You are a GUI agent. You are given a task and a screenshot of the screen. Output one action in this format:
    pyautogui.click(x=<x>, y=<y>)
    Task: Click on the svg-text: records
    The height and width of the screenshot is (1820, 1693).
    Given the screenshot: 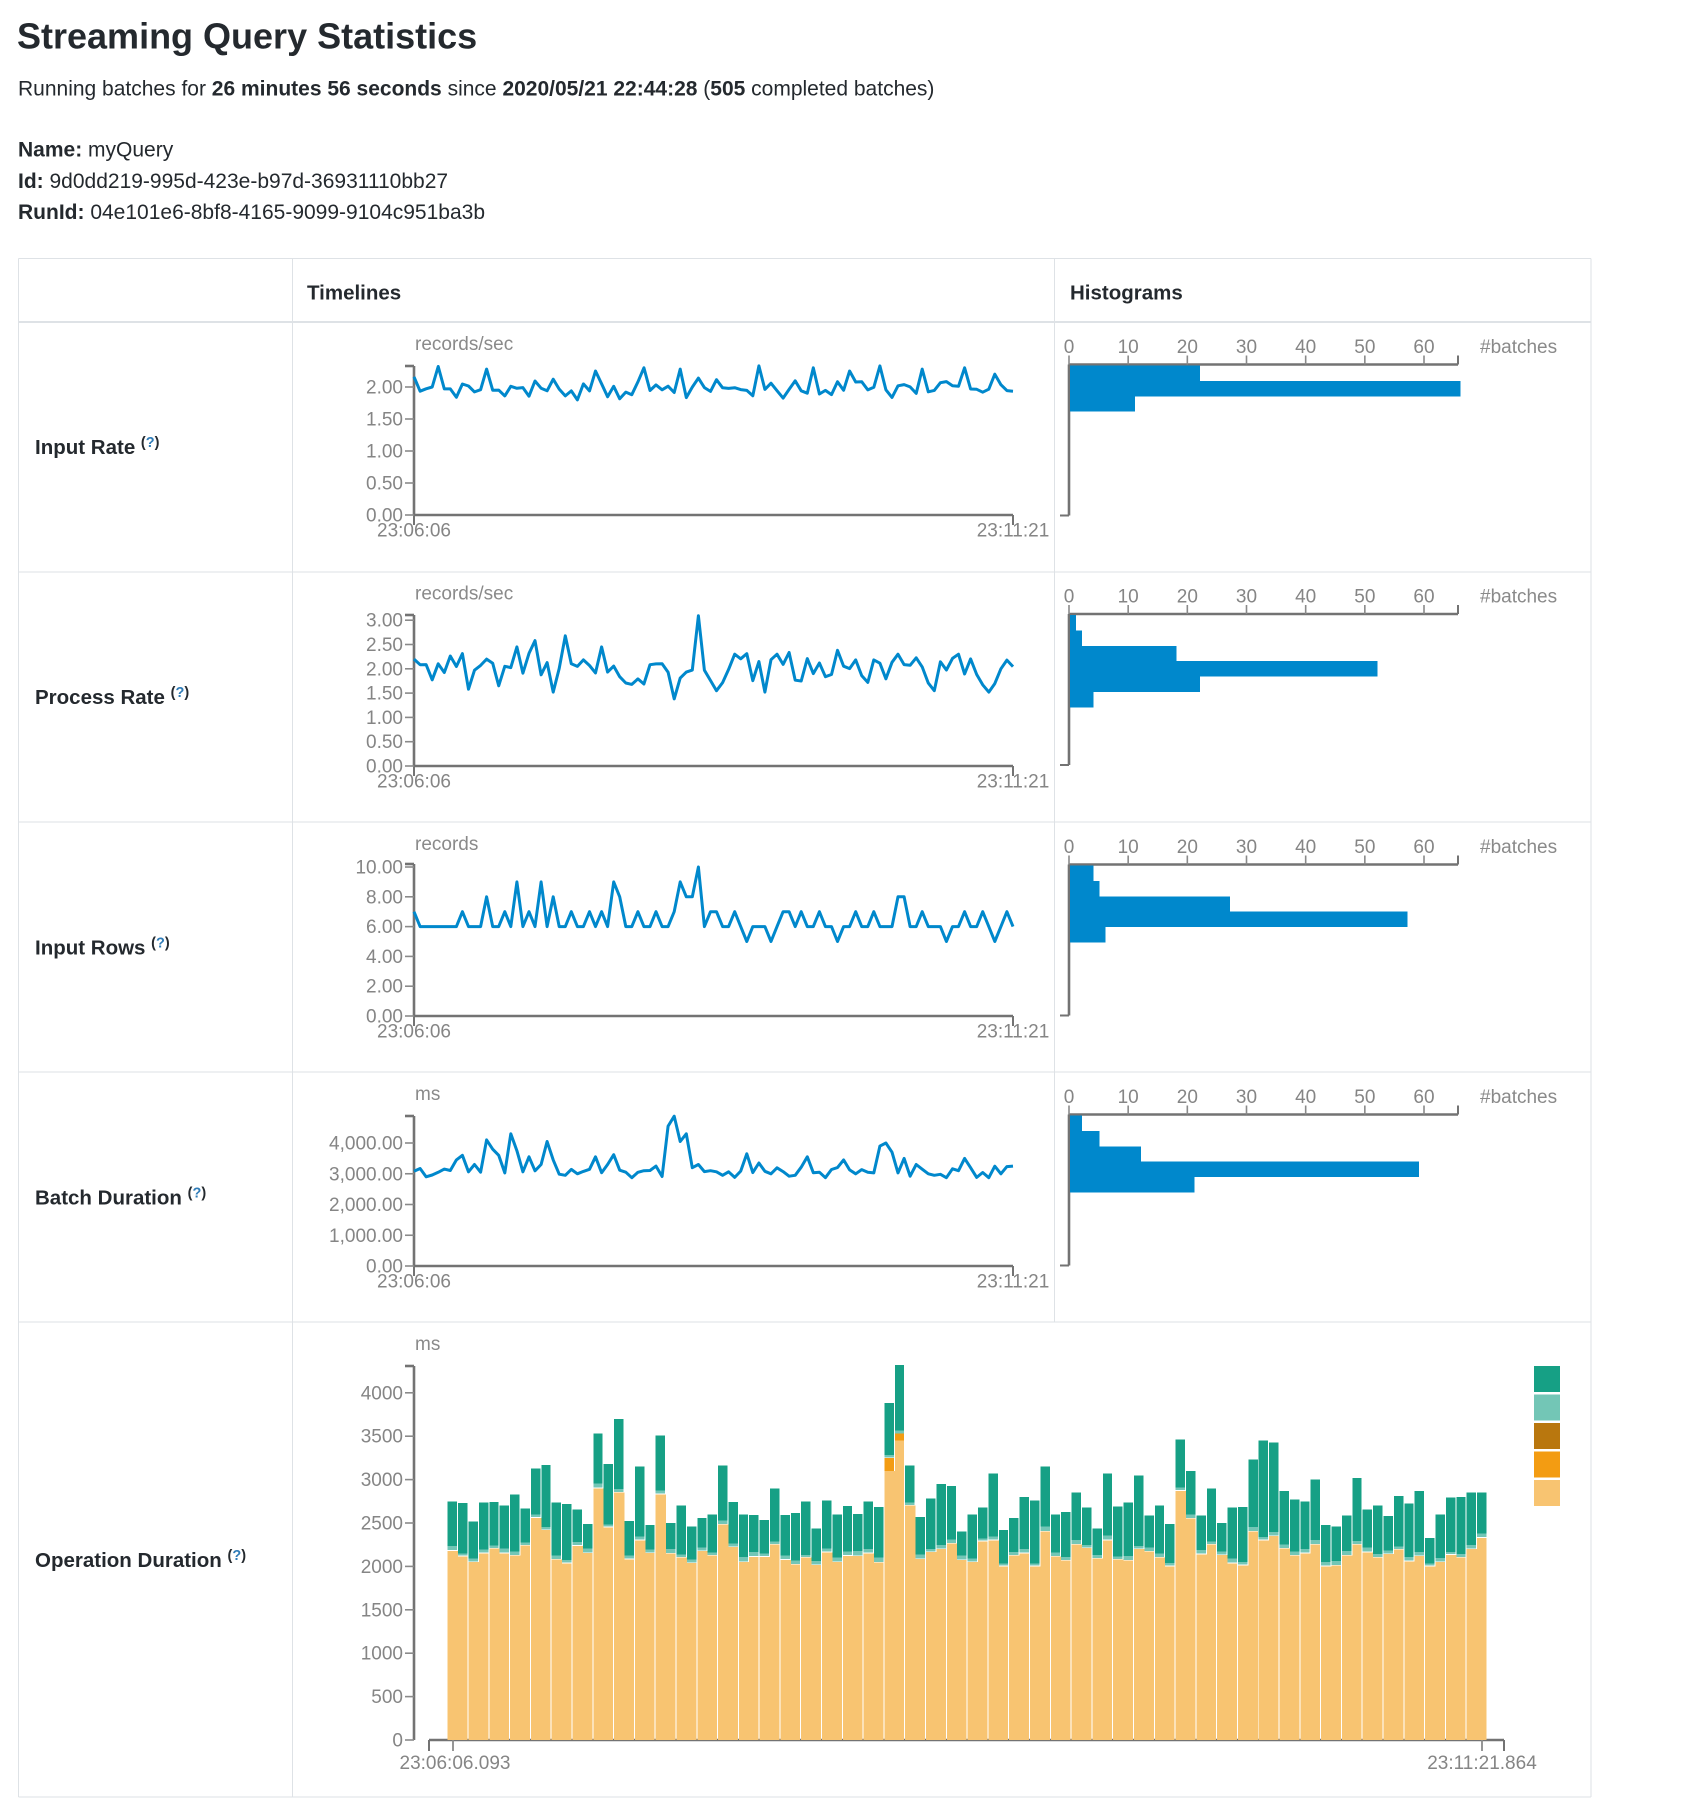 What is the action you would take?
    pyautogui.click(x=446, y=844)
    